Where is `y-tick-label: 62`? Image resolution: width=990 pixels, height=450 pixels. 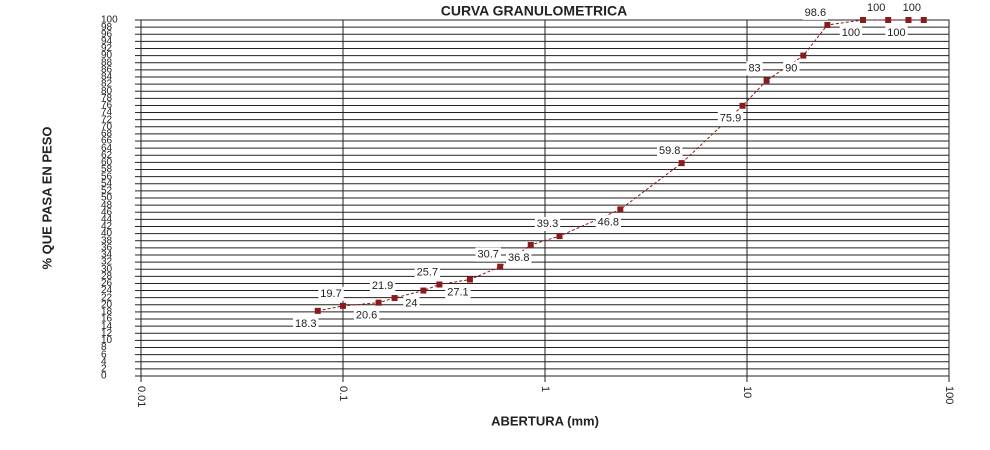
y-tick-label: 62 is located at coordinates (107, 155).